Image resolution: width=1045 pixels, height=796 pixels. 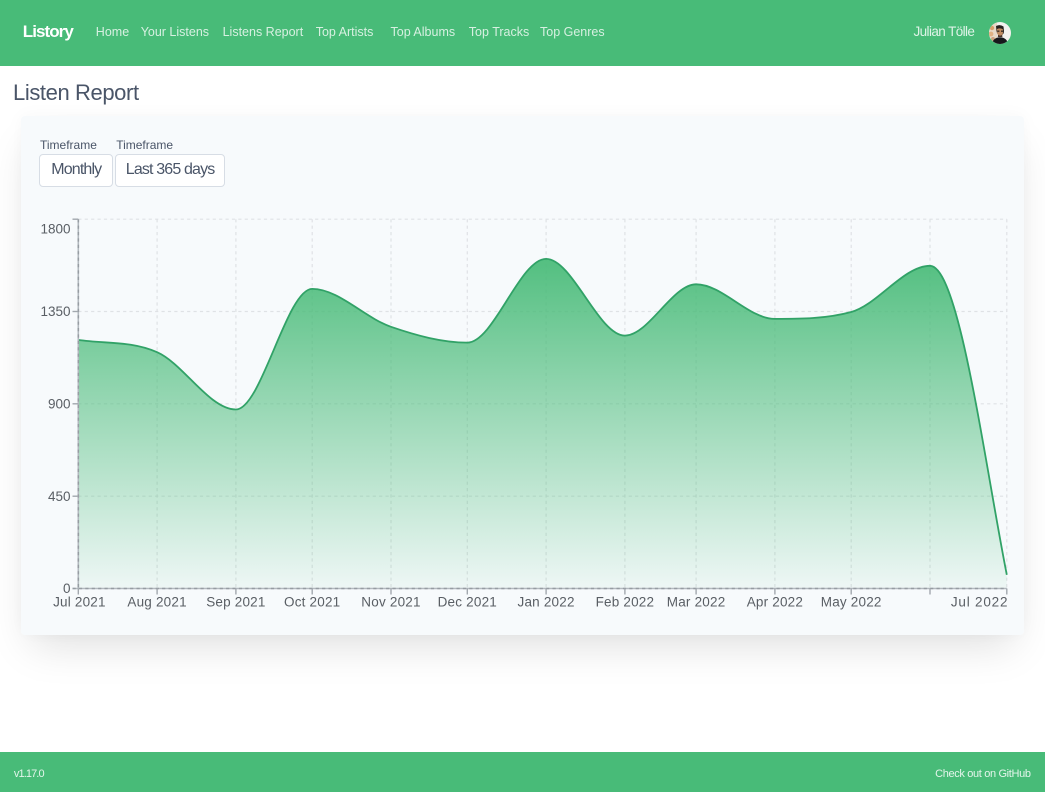 What do you see at coordinates (55, 229) in the screenshot?
I see `svg-text: 1800` at bounding box center [55, 229].